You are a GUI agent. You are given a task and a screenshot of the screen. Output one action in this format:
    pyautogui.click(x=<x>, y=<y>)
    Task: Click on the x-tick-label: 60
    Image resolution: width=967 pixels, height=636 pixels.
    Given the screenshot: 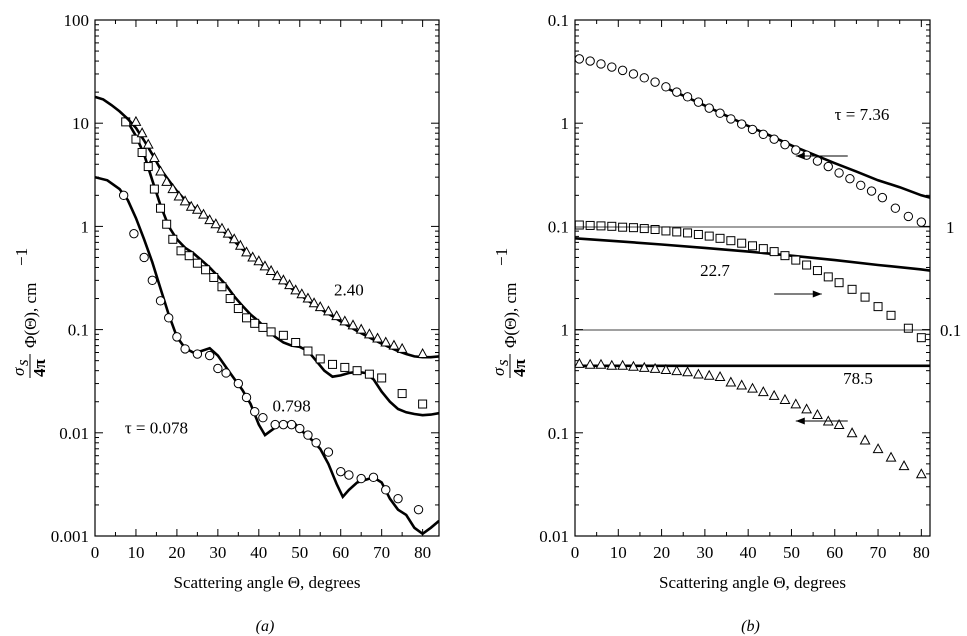 What is the action you would take?
    pyautogui.click(x=340, y=552)
    